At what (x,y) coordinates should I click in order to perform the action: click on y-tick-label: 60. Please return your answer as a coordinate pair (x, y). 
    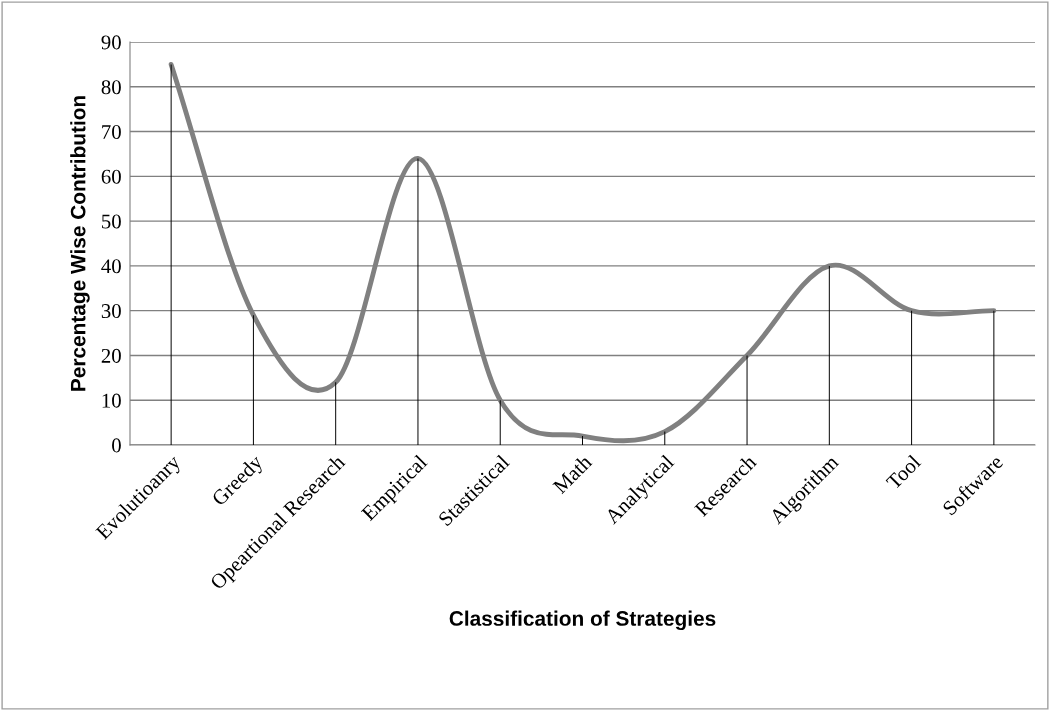
    Looking at the image, I should click on (111, 176).